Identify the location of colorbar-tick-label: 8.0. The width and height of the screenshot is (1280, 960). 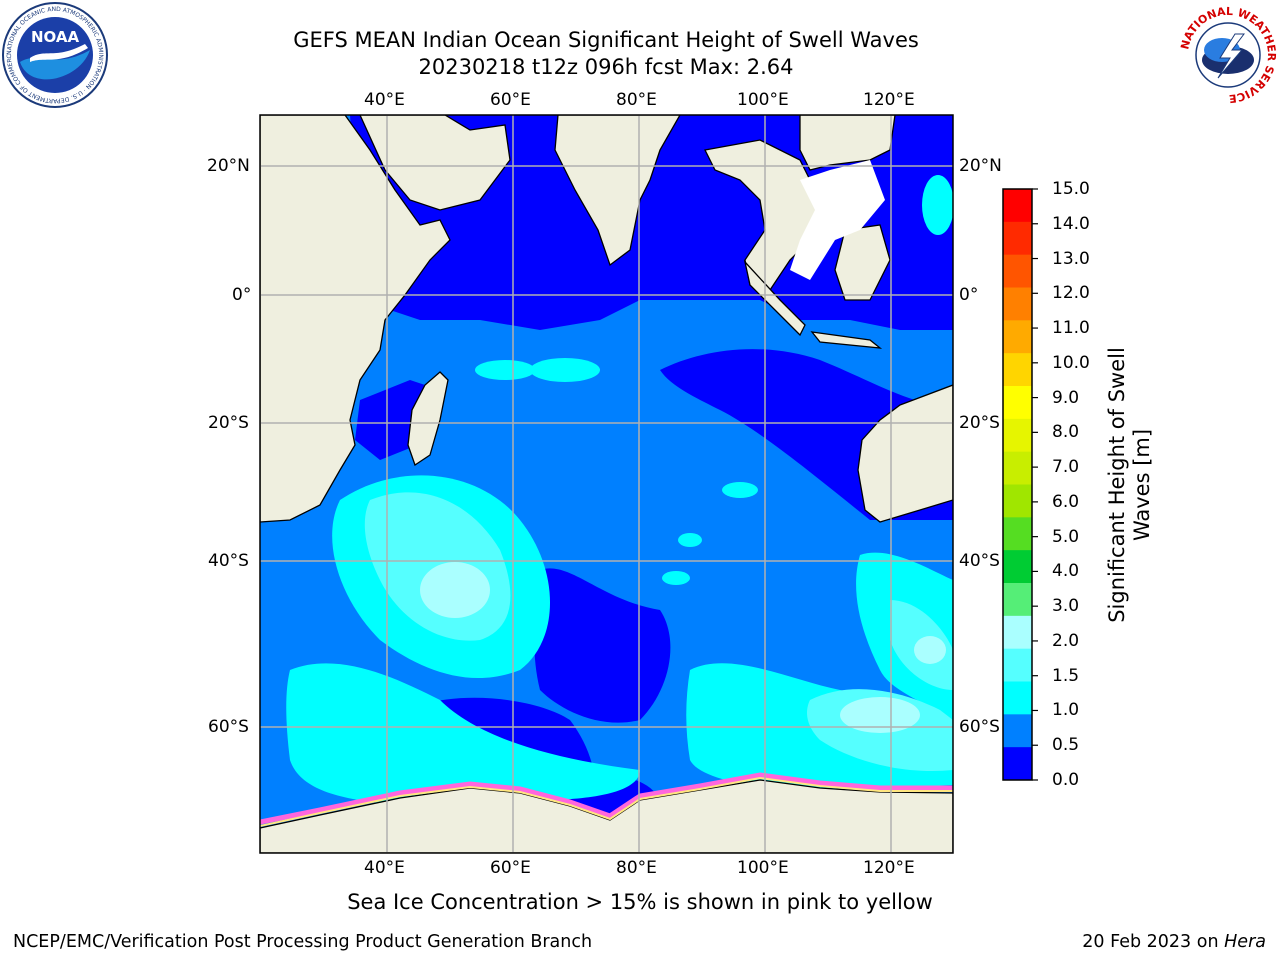
(1066, 432).